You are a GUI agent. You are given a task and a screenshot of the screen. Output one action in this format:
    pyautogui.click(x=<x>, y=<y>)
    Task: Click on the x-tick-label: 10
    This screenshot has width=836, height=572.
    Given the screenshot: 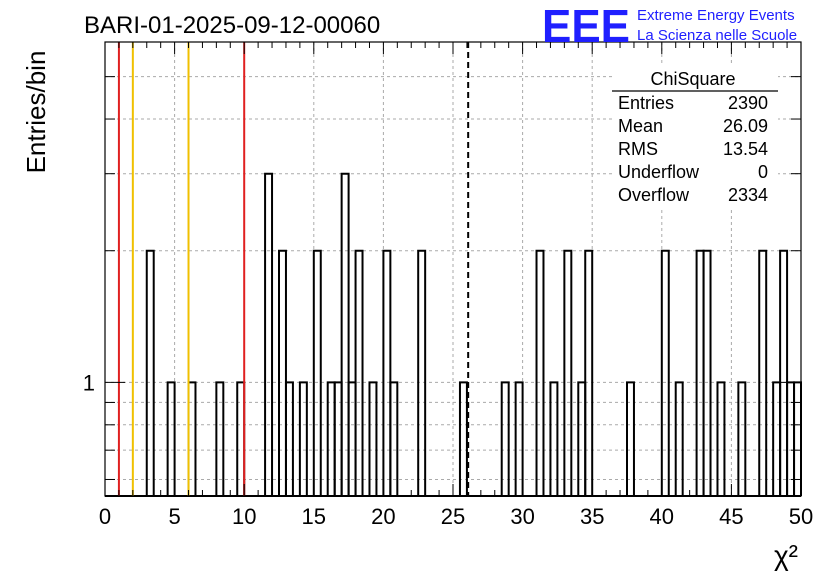 What is the action you would take?
    pyautogui.click(x=244, y=516)
    